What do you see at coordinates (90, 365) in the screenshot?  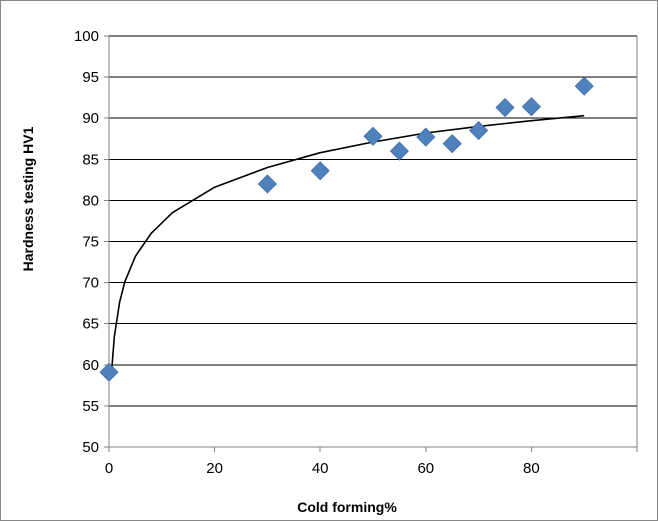 I see `y-tick-label: 60` at bounding box center [90, 365].